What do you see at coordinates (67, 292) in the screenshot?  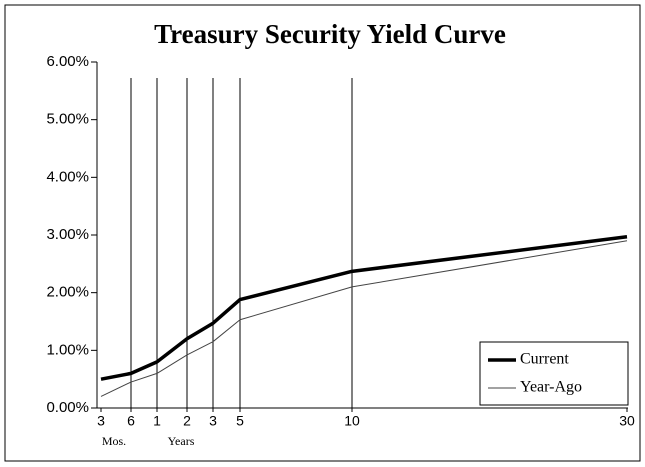 I see `y-tick-label: 2.00%` at bounding box center [67, 292].